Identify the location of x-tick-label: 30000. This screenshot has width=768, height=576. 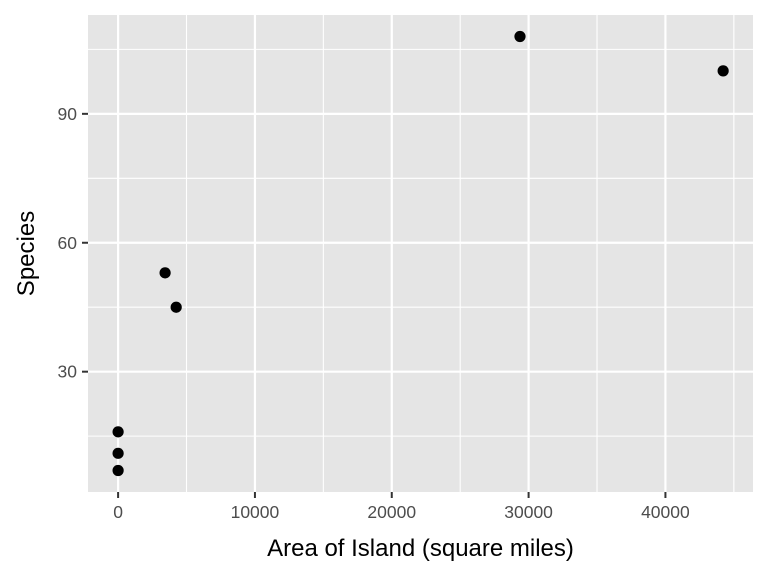
(528, 512).